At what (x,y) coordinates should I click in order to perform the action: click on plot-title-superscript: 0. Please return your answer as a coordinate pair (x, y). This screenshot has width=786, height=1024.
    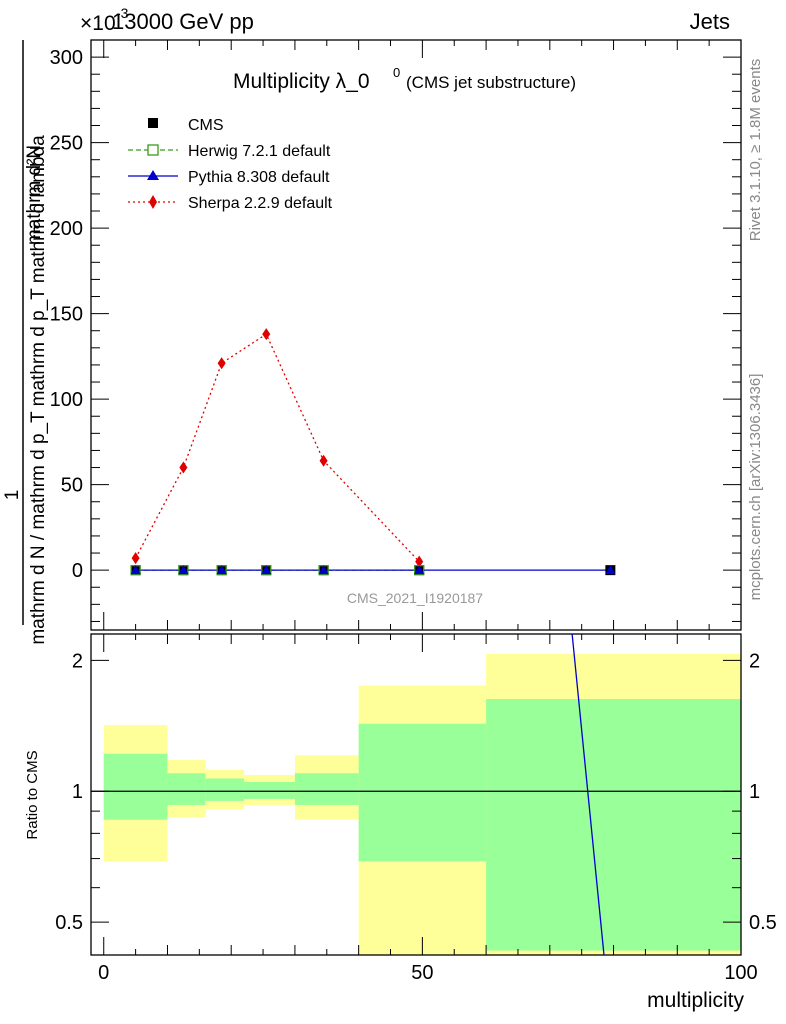
    Looking at the image, I should click on (396, 72).